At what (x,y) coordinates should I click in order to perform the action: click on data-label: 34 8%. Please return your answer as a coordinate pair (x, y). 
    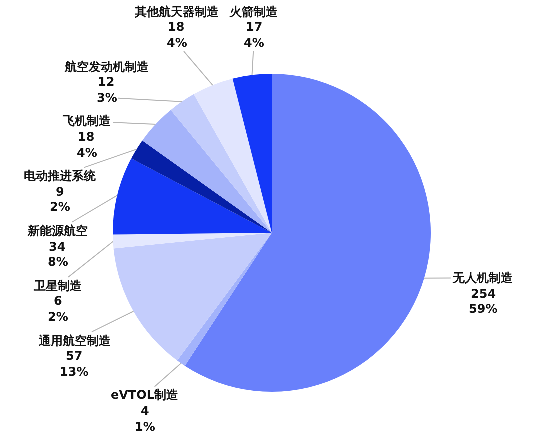
    Looking at the image, I should click on (58, 254).